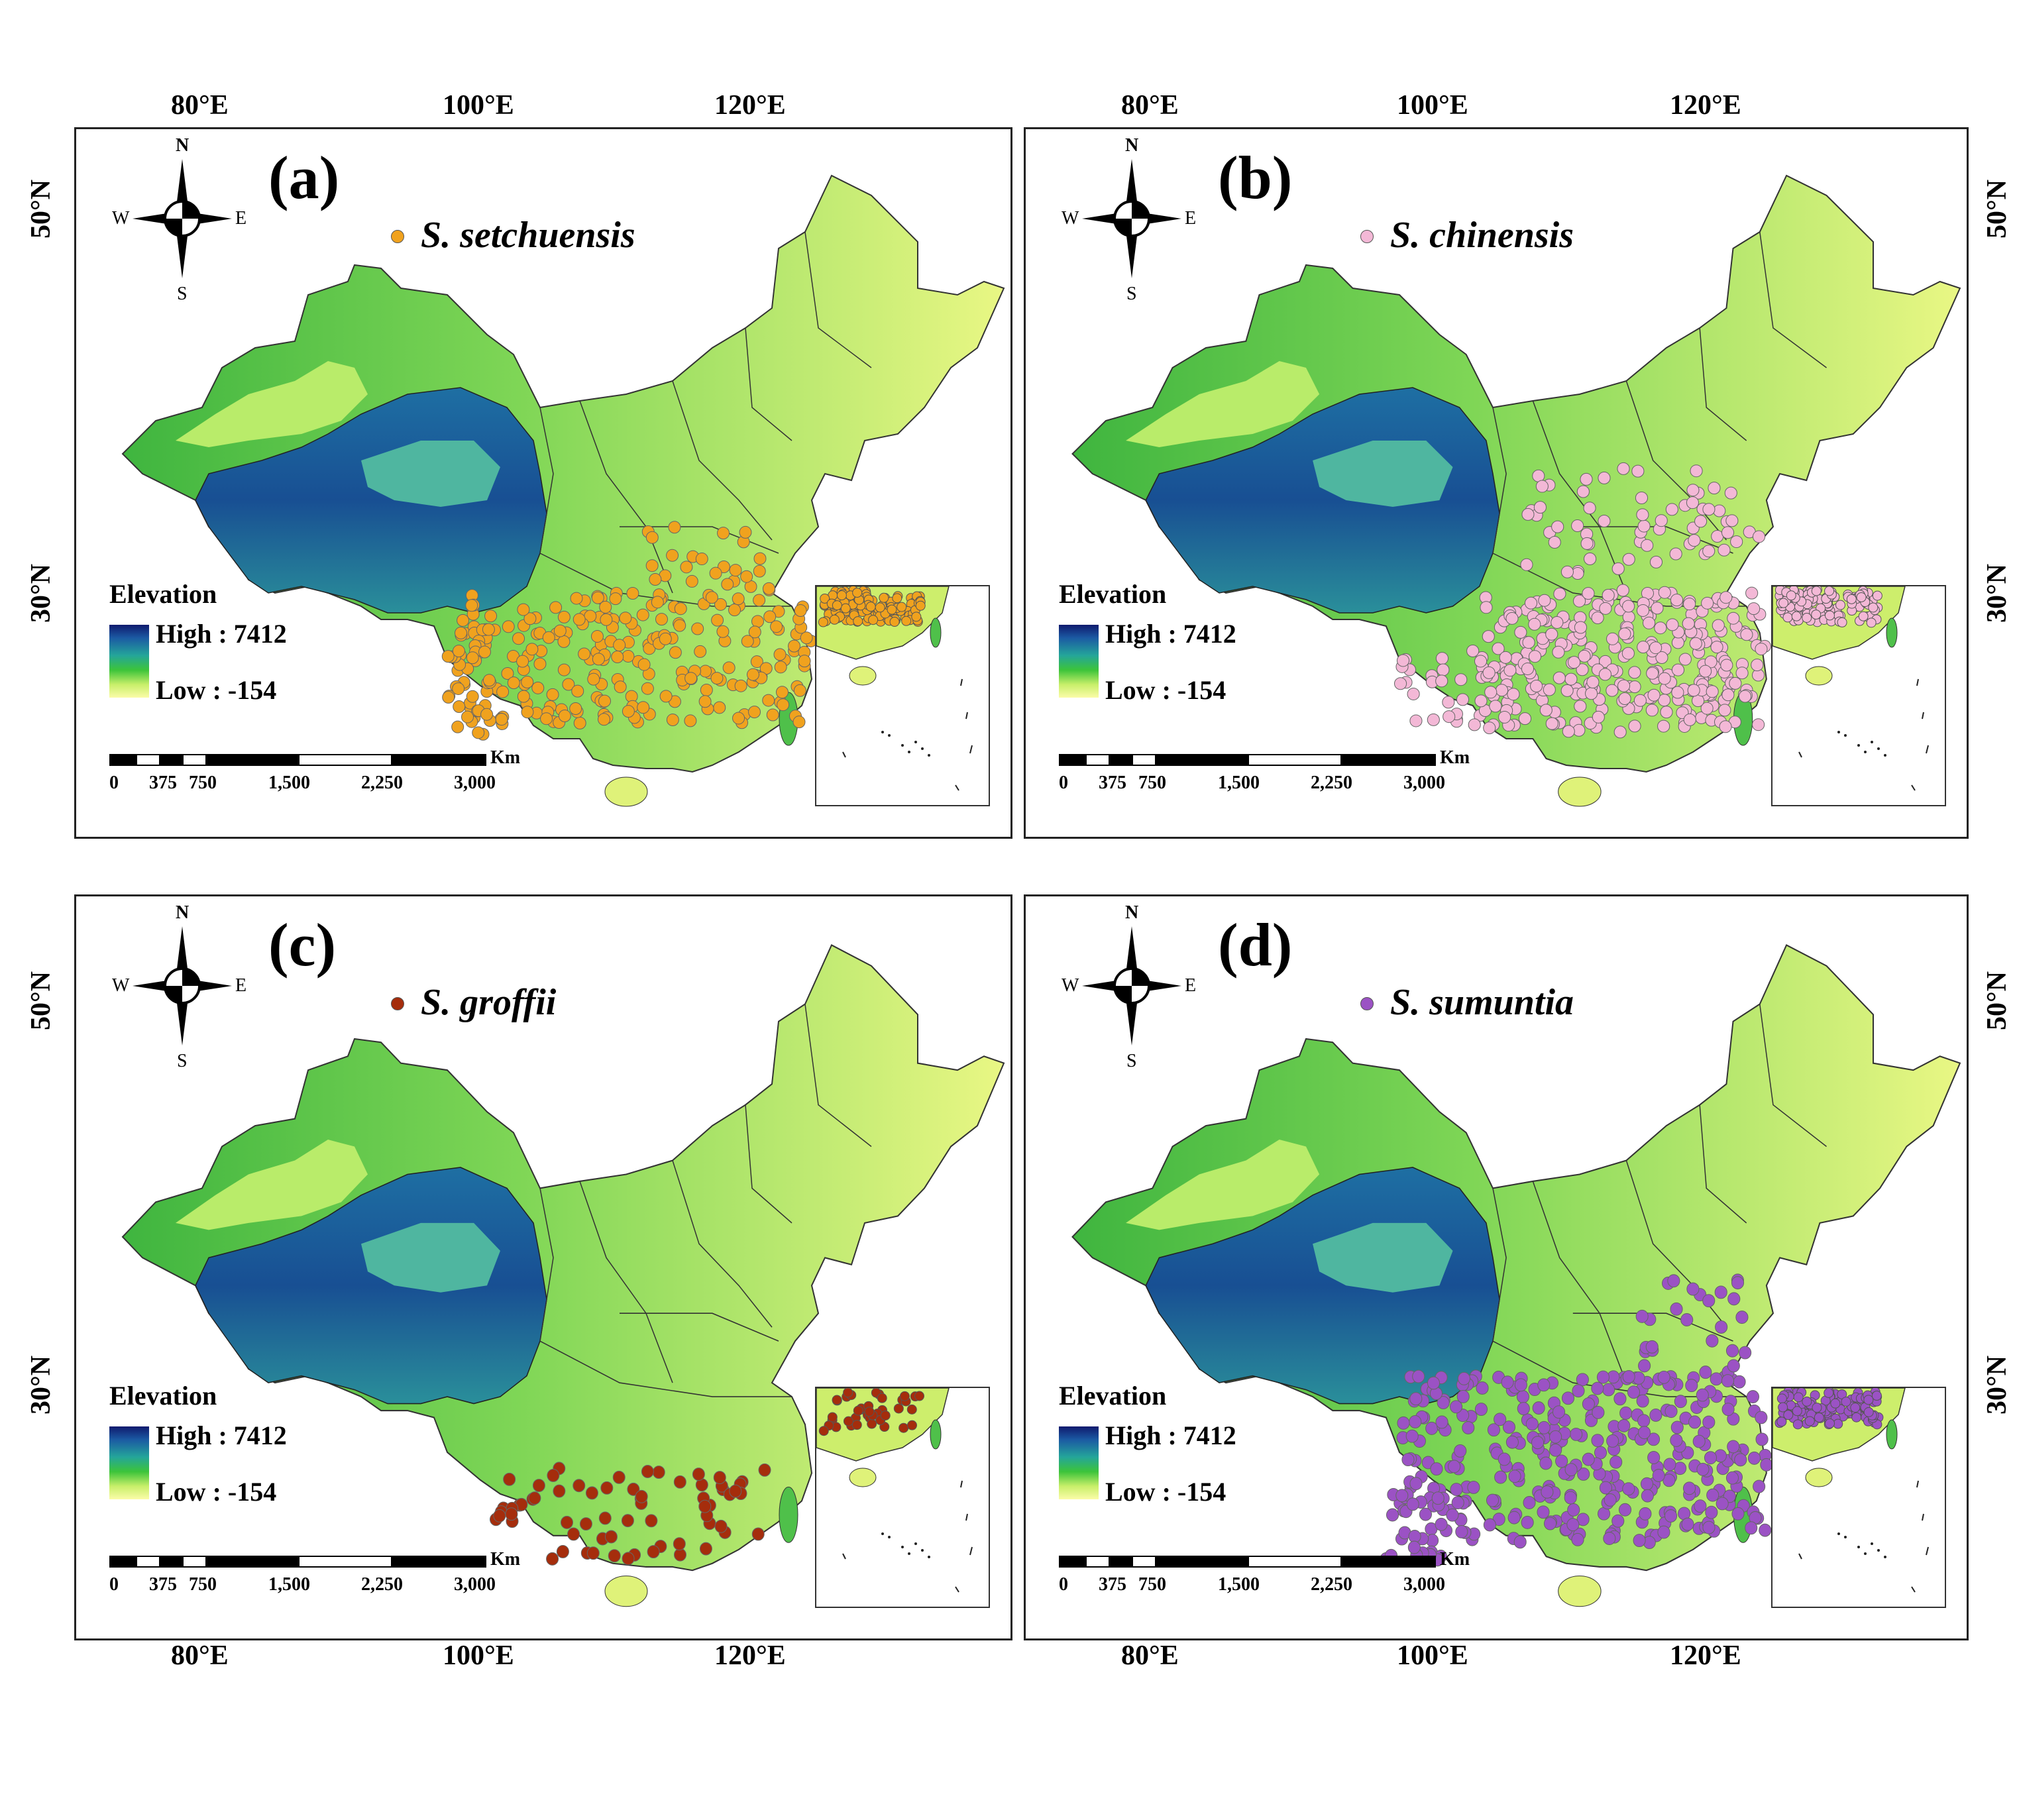 This screenshot has height=1820, width=2017. Describe the element at coordinates (478, 105) in the screenshot. I see `top-lon-label-100: 100°E` at that location.